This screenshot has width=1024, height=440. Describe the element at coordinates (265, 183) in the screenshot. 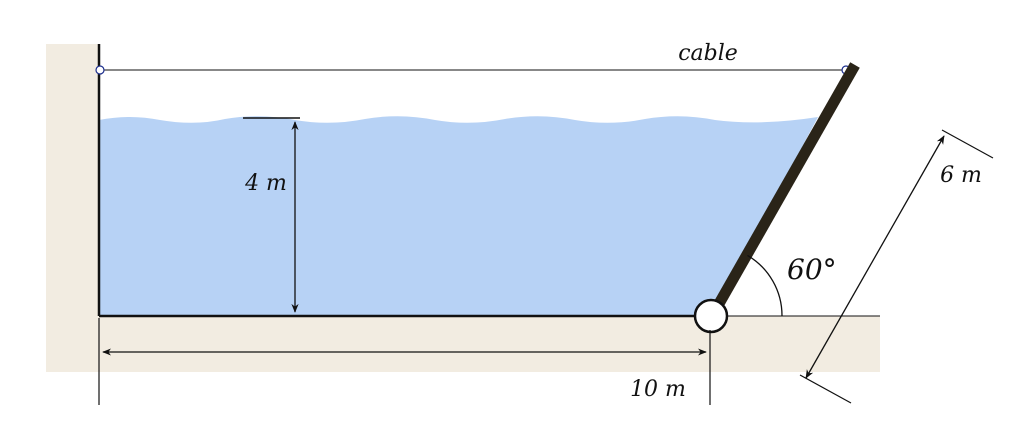

I see `depth-label: 4 m` at that location.